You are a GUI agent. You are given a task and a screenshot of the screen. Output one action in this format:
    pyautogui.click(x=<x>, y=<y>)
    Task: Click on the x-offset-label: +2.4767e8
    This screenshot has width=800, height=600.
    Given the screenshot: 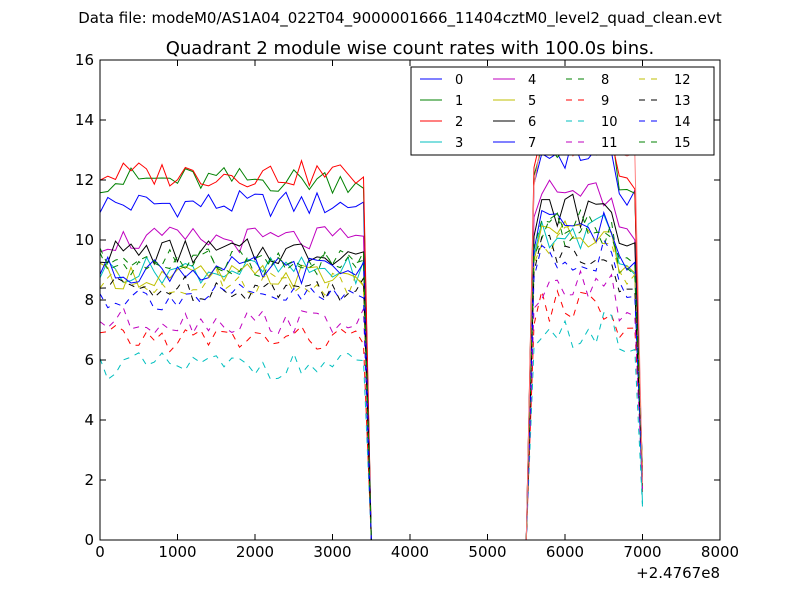 What is the action you would take?
    pyautogui.click(x=678, y=573)
    